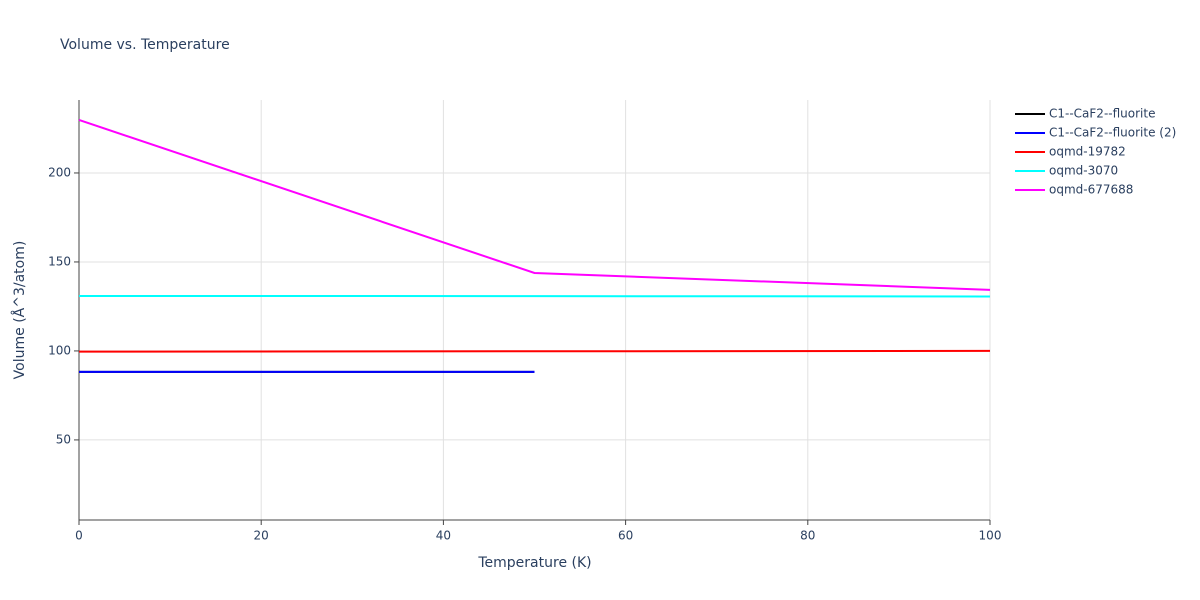  I want to click on legend-label: C1--CaF2--fluorite (2), so click(1112, 133).